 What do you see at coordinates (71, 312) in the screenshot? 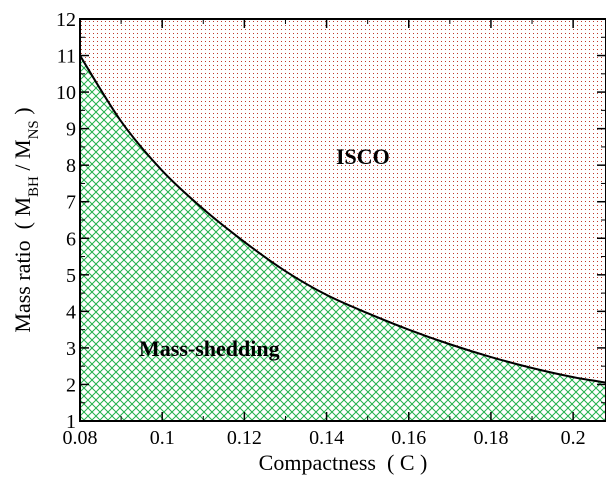
I see `y-tick-label: 4` at bounding box center [71, 312].